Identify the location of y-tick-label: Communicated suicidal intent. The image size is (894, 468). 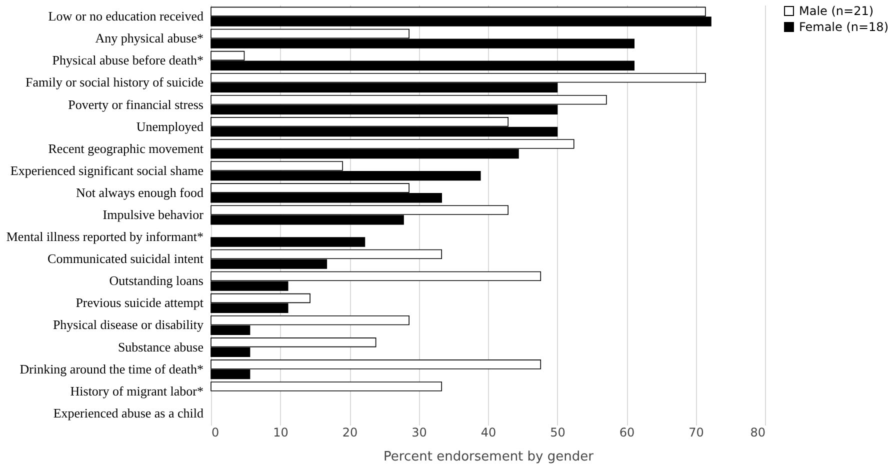
(126, 258).